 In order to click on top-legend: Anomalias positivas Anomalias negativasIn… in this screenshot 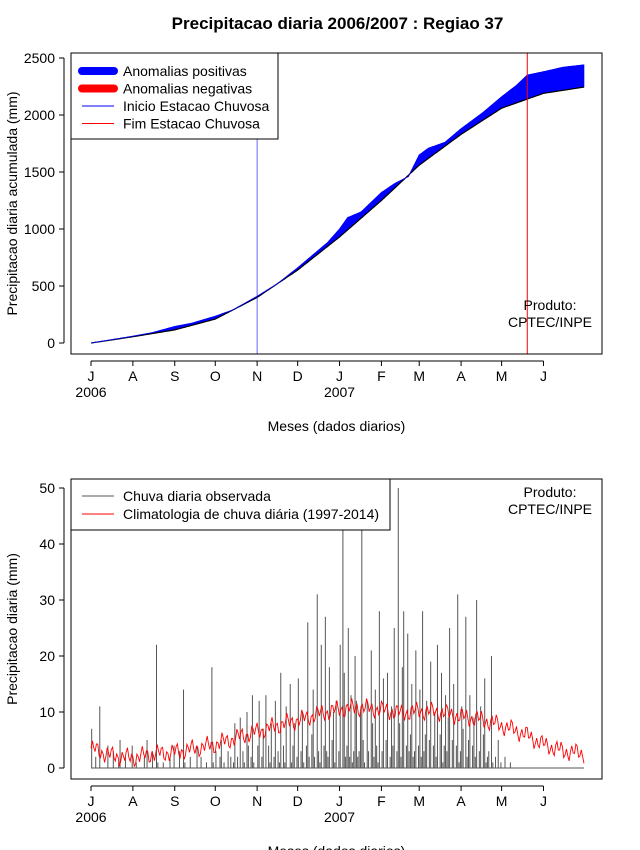, I will do `click(174, 96)`.